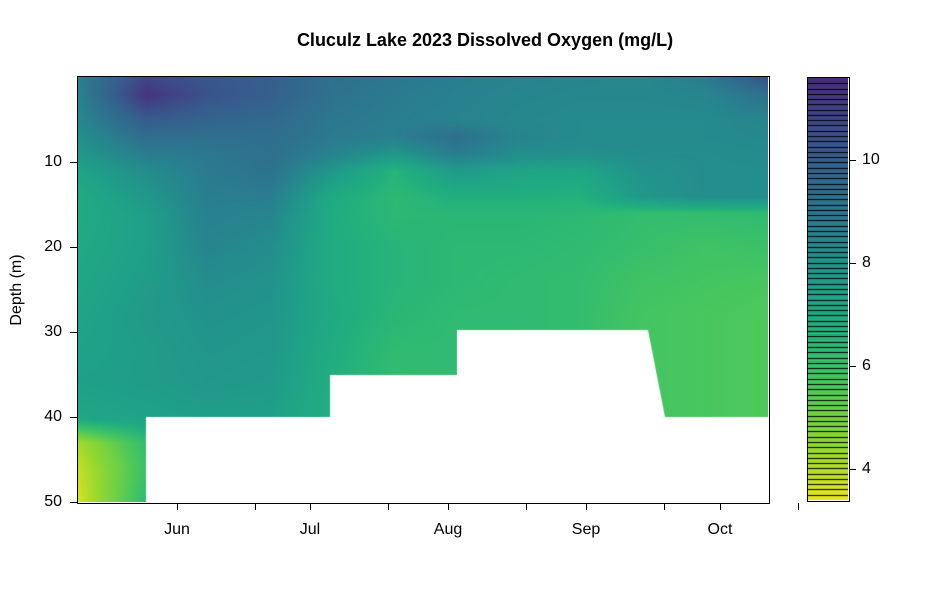  Describe the element at coordinates (53, 416) in the screenshot. I see `y-axis-tick-label: 40` at that location.